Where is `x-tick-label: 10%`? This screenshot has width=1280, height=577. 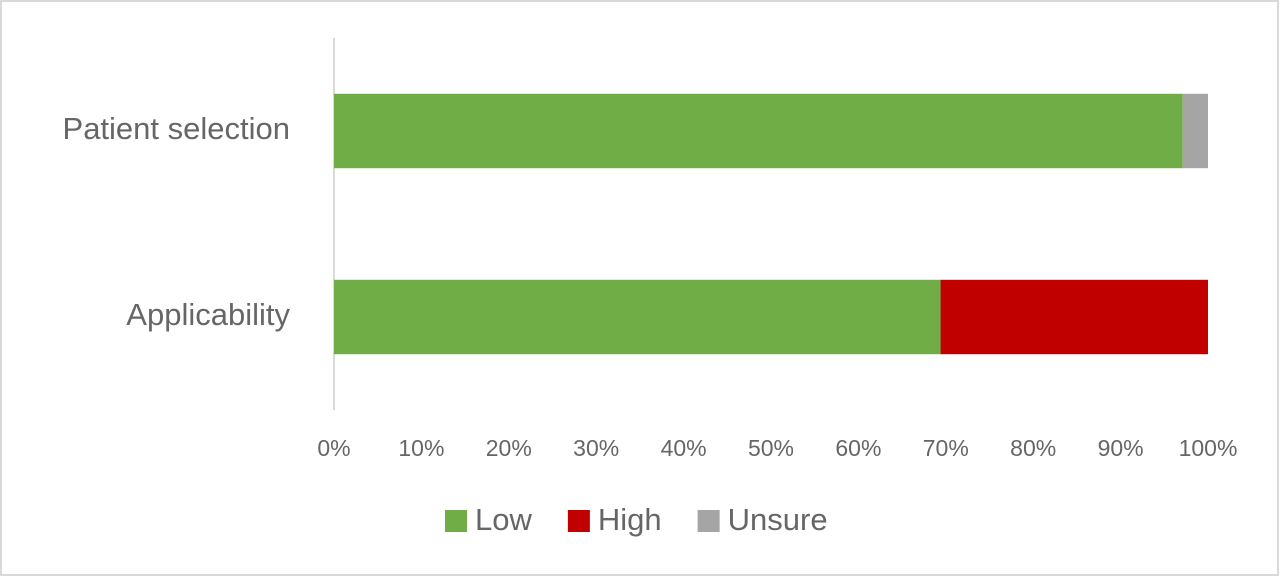
x-tick-label: 10% is located at coordinates (421, 448).